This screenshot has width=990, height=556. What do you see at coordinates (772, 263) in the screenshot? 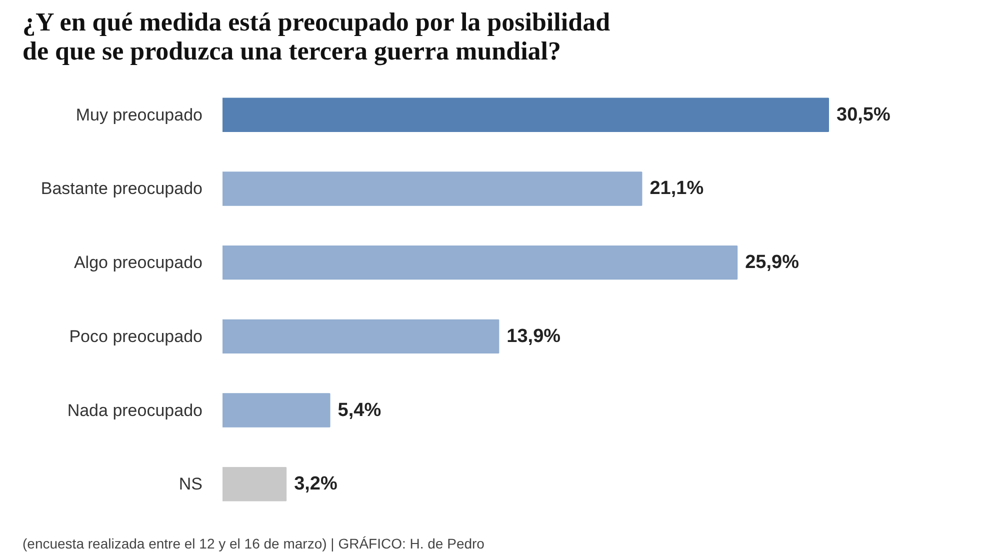
I see `data-label: 25,9%` at bounding box center [772, 263].